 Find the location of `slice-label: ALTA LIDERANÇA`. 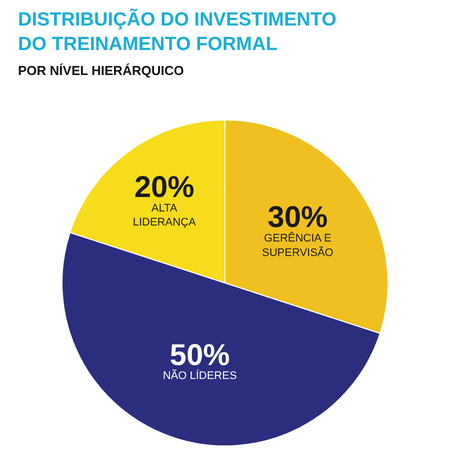

slice-label: ALTA LIDERANÇA is located at coordinates (164, 215).